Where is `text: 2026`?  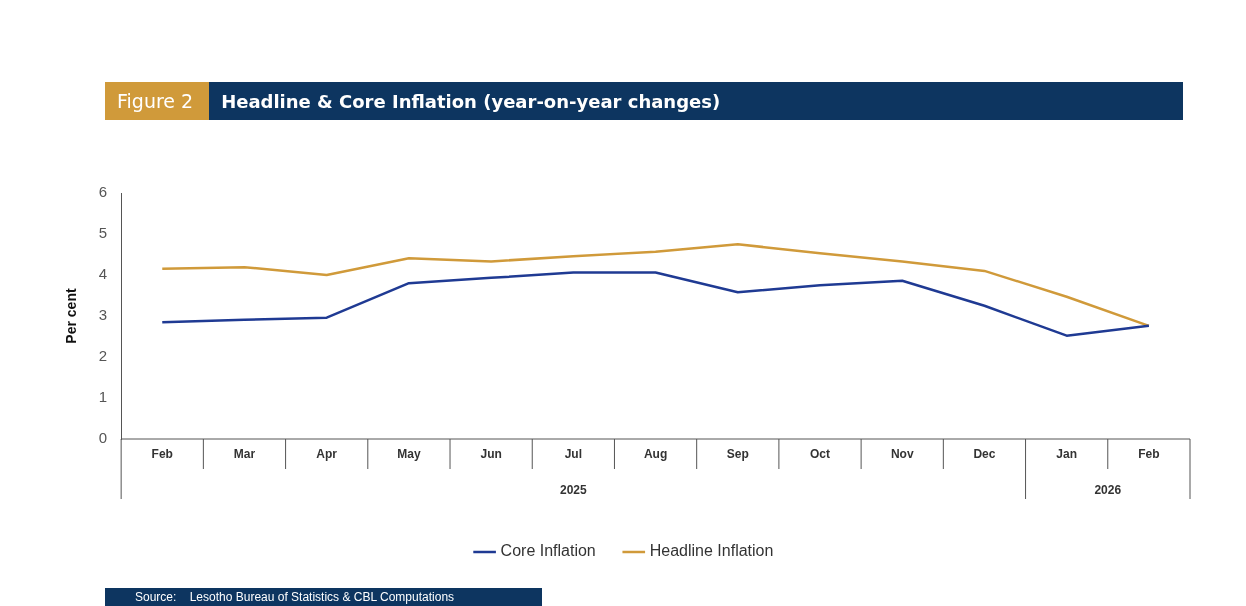
text: 2026 is located at coordinates (1108, 490).